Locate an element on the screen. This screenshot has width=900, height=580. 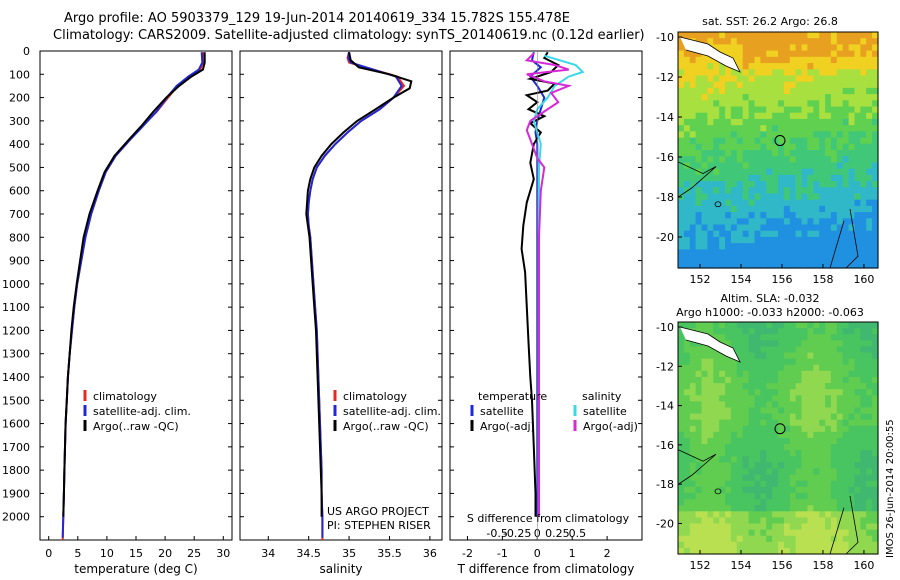
depth-tick-label: 1200 is located at coordinates (16, 330).